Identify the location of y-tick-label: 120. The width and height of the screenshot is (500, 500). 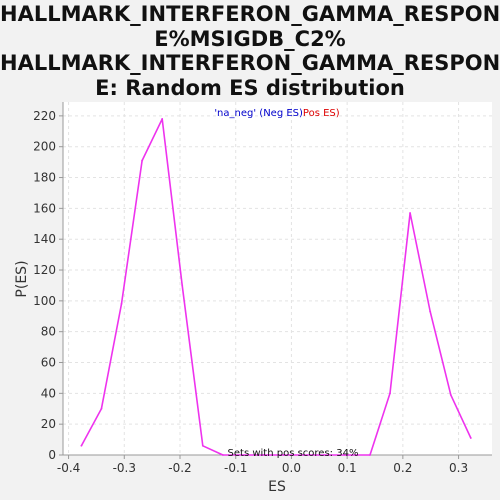
(44, 270).